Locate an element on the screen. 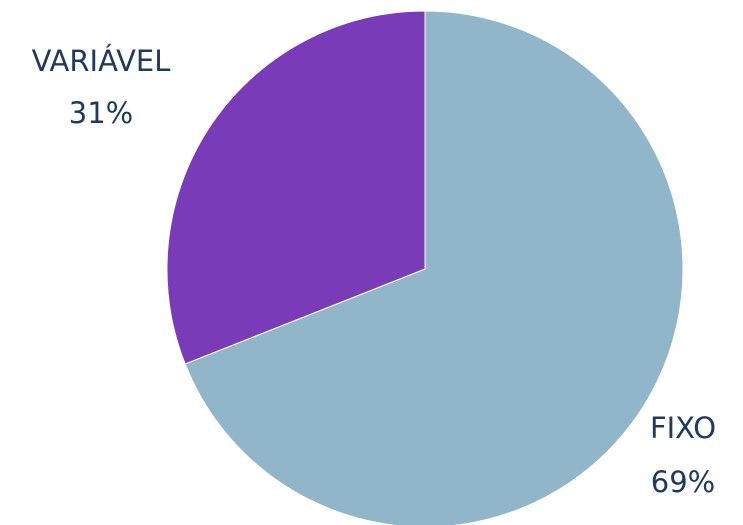 The image size is (743, 525). data-value-variavel: 31% is located at coordinates (101, 113).